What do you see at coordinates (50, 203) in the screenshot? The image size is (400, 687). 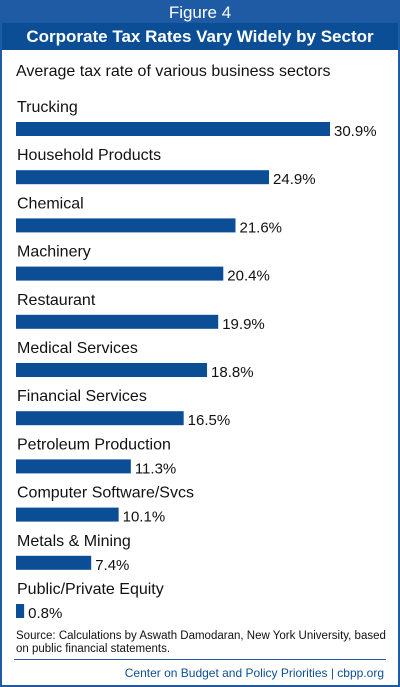 I see `category-label: Chemical` at bounding box center [50, 203].